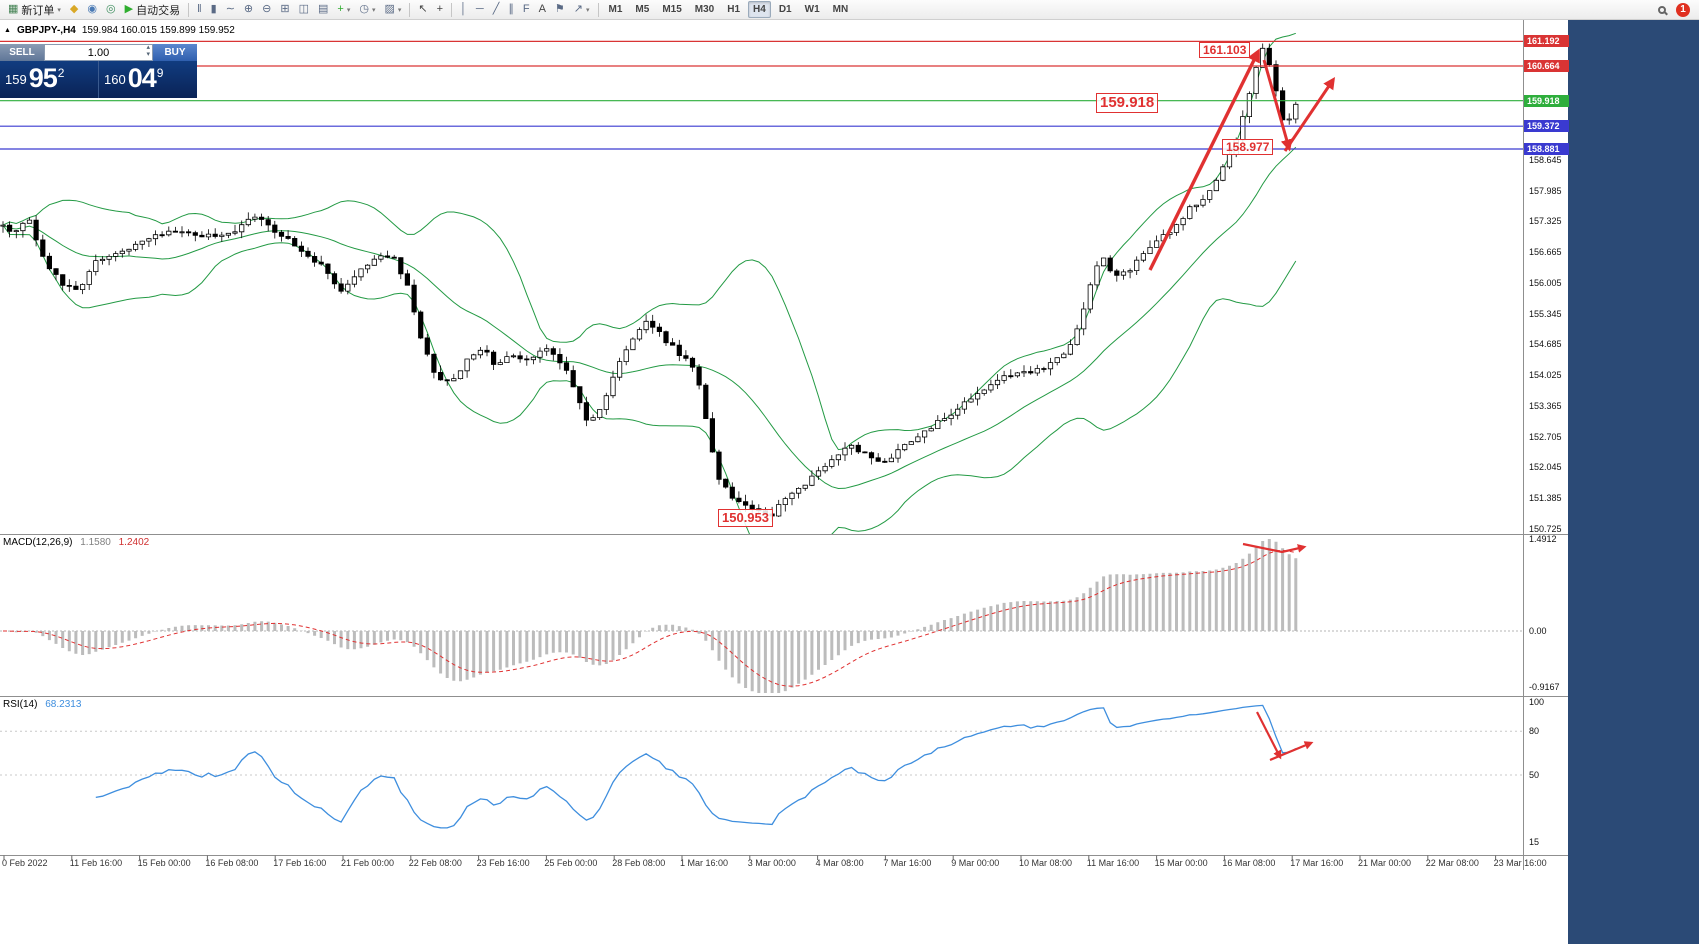 Image resolution: width=1699 pixels, height=944 pixels. What do you see at coordinates (49, 79) in the screenshot?
I see `sell-price: 159 95 2` at bounding box center [49, 79].